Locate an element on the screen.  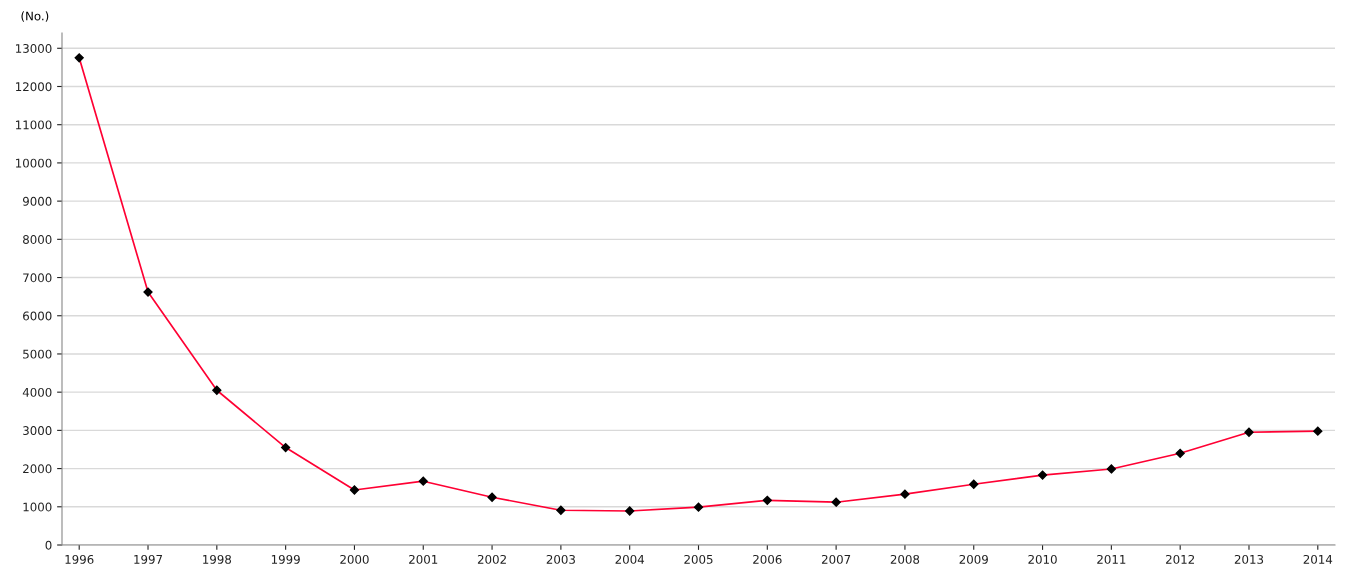
x-tick-label: 1999 is located at coordinates (285, 559).